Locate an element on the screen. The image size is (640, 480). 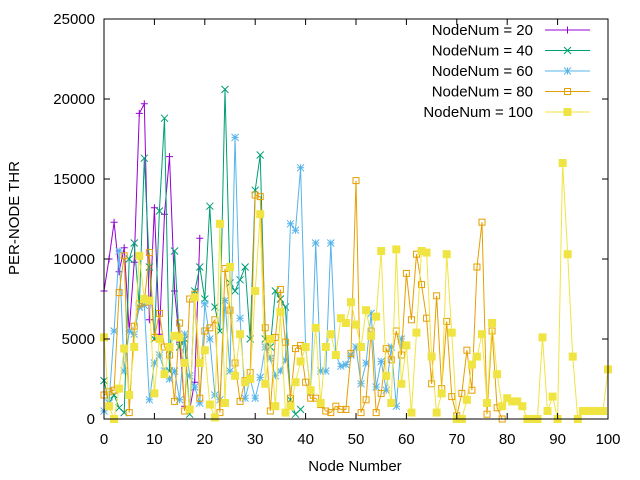
legend-label: NodeNum = 100 is located at coordinates (478, 112).